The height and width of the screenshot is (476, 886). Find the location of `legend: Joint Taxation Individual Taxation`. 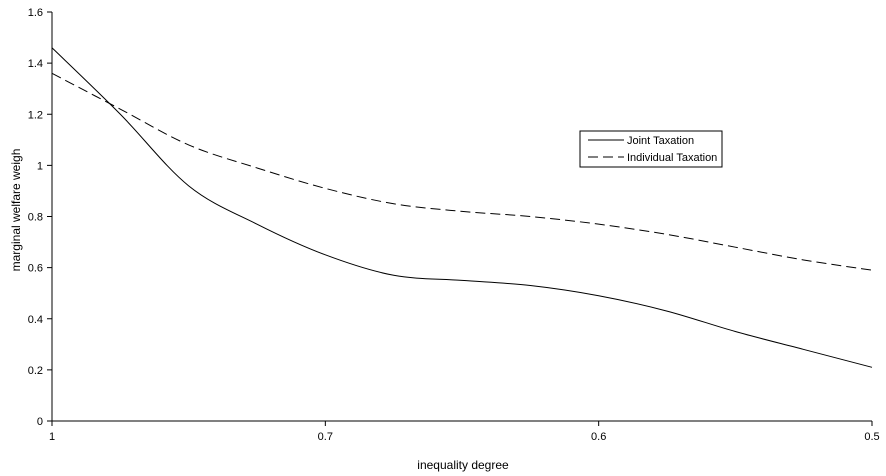

legend: Joint Taxation Individual Taxation is located at coordinates (651, 149).